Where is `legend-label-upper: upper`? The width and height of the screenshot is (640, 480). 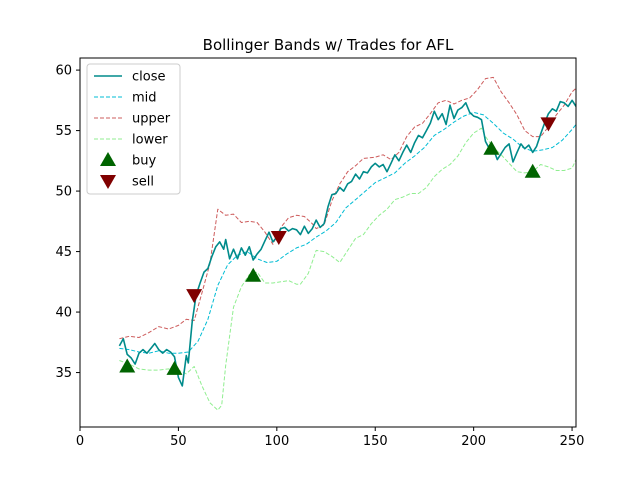 legend-label-upper: upper is located at coordinates (151, 119).